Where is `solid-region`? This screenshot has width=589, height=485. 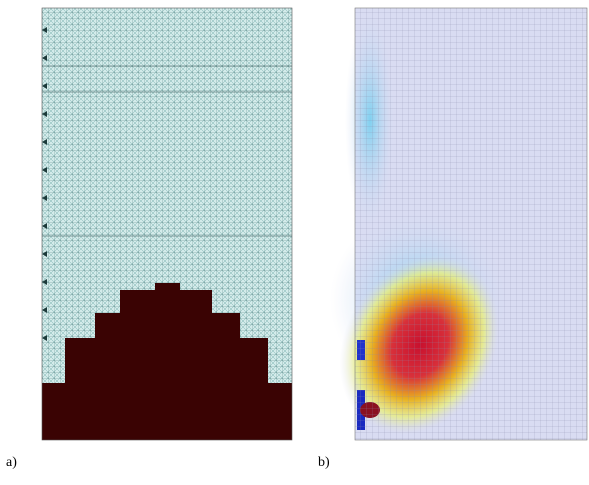 solid-region is located at coordinates (167, 361).